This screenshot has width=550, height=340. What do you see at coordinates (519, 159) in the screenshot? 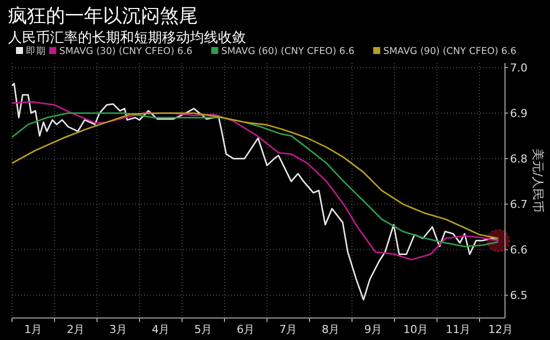
I see `y-tick-label: 6.8` at bounding box center [519, 159].